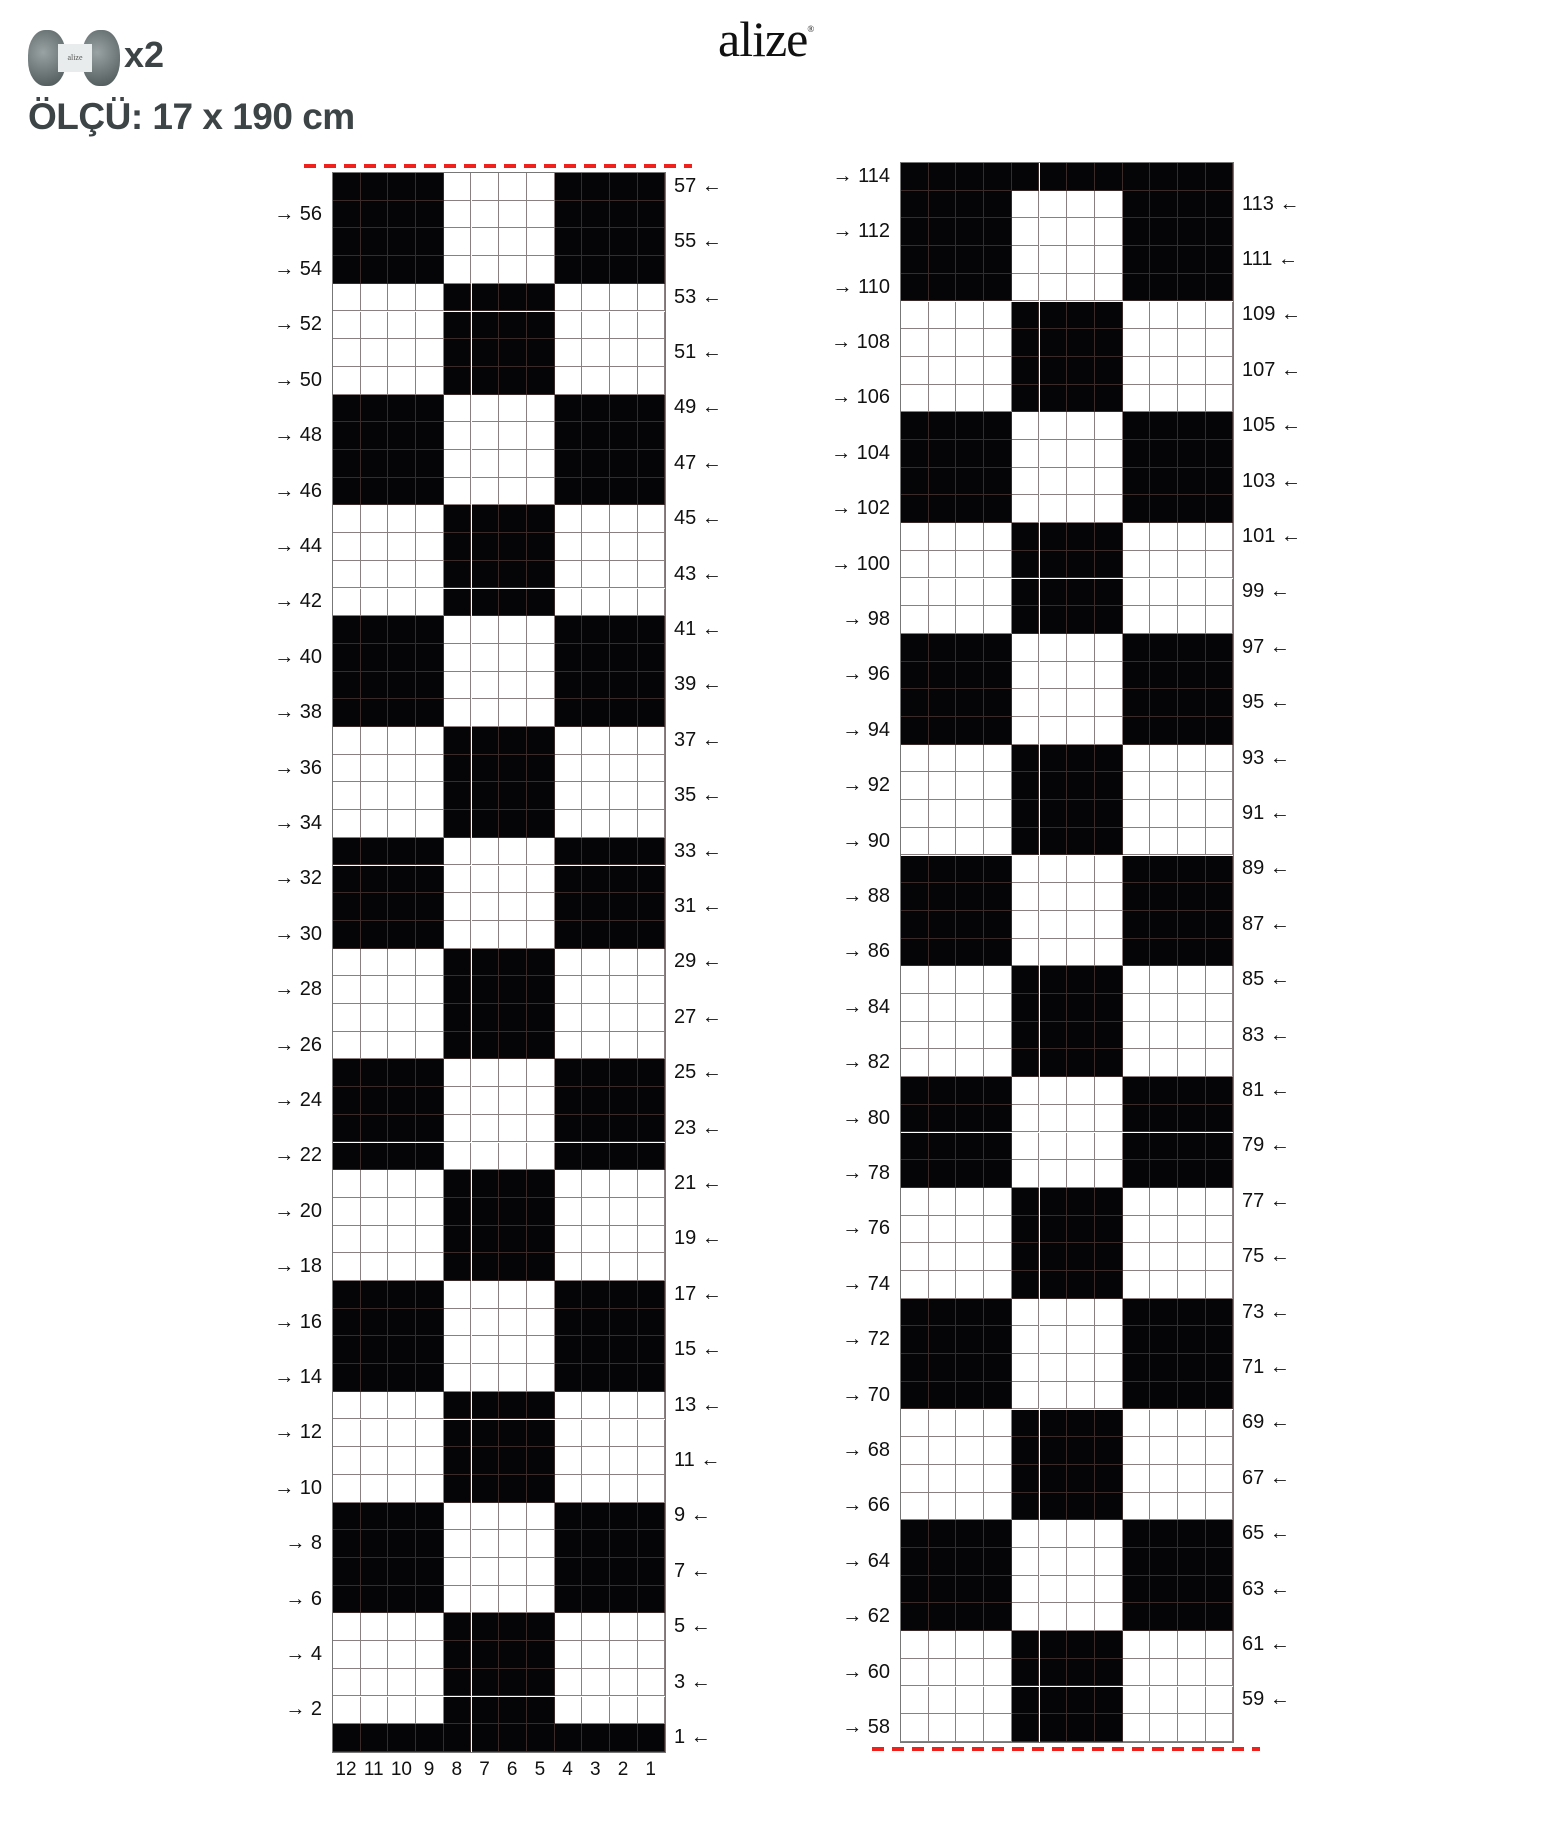 This screenshot has width=1562, height=1825. What do you see at coordinates (303, 1709) in the screenshot?
I see `row-label-left: → 2` at bounding box center [303, 1709].